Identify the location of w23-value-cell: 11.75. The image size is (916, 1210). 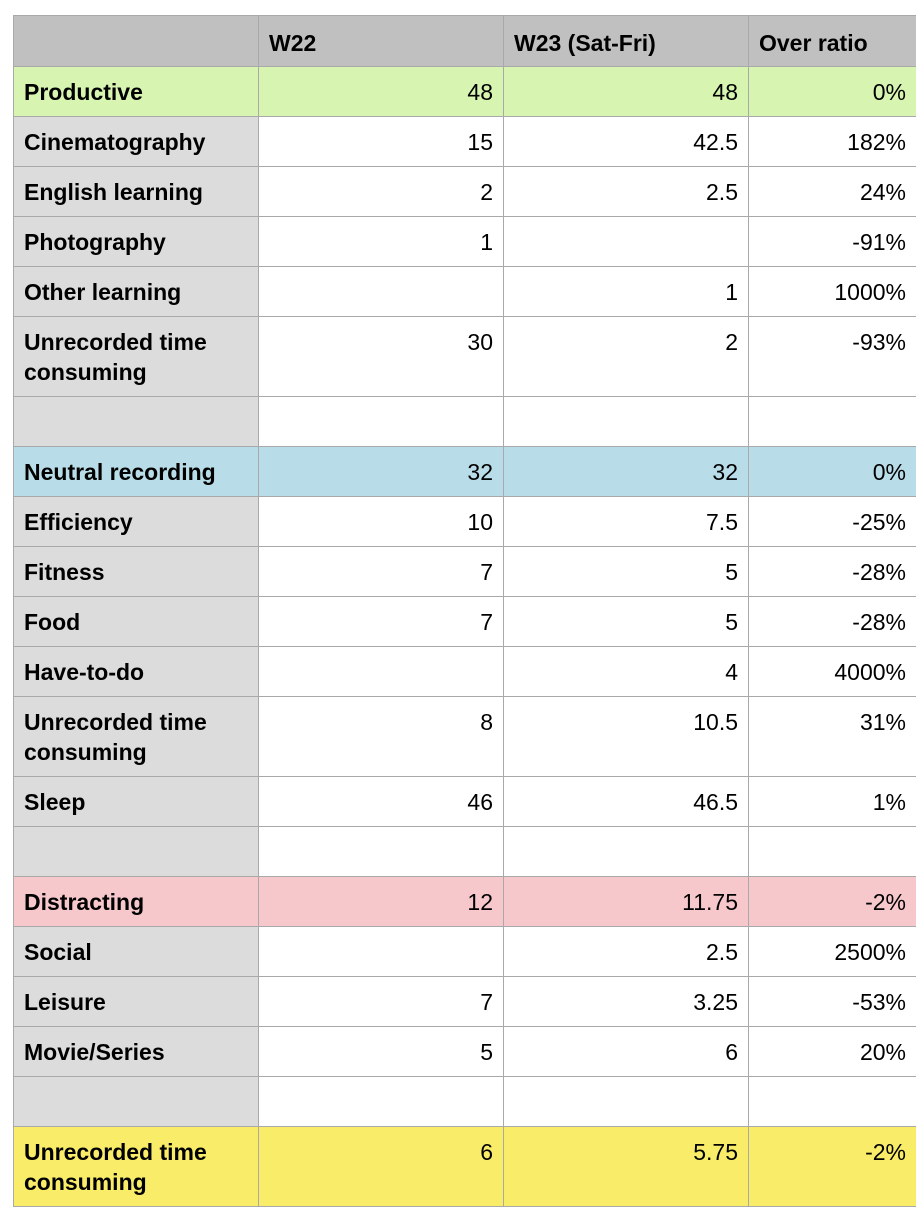
(626, 901).